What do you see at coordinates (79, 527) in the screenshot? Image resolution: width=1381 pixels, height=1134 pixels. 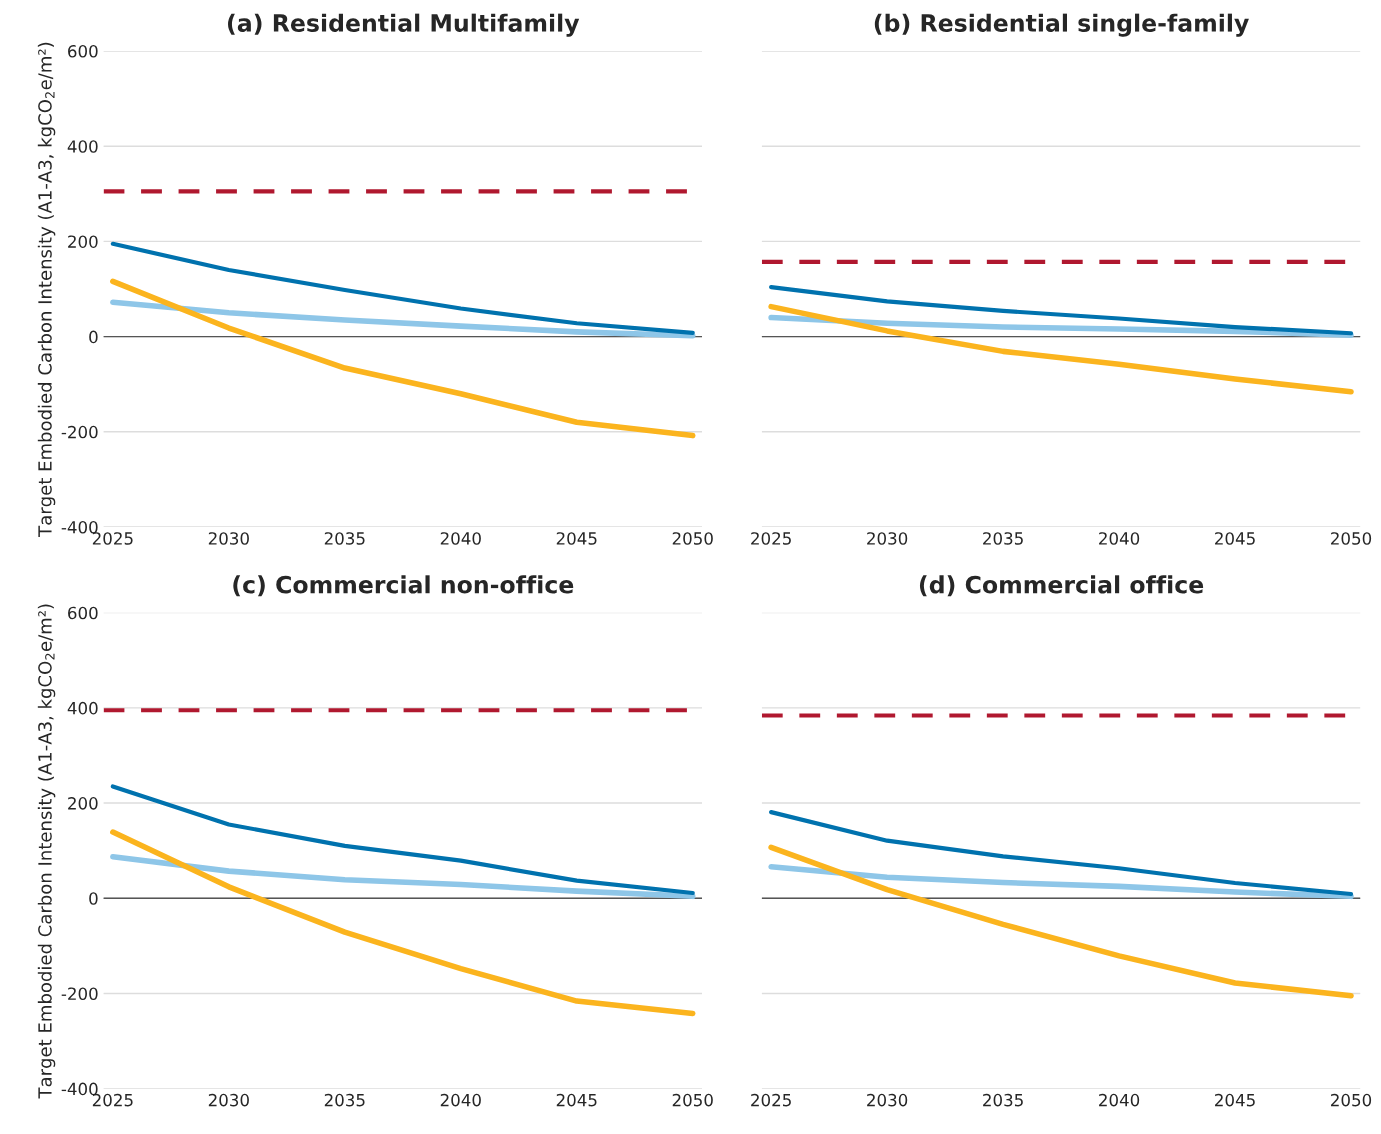 I see `y-tick-label: -400` at bounding box center [79, 527].